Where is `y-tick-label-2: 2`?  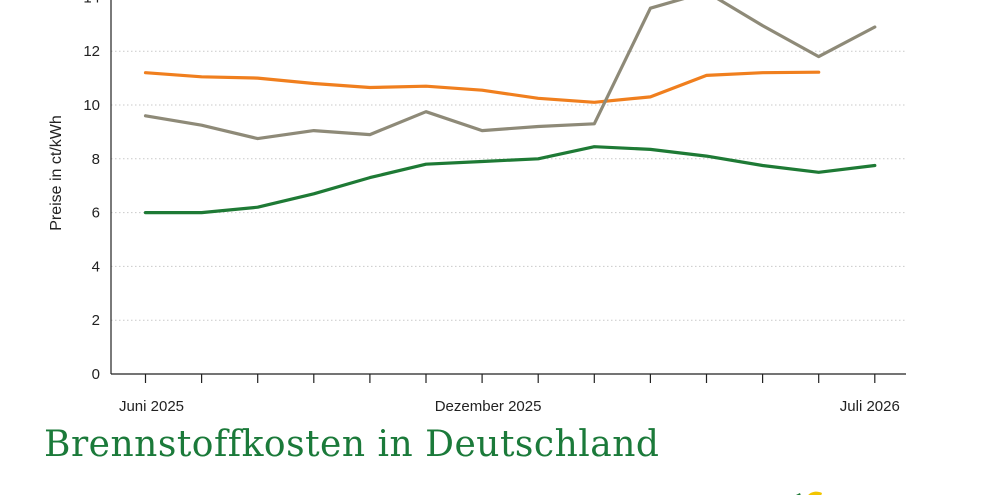 y-tick-label-2: 2 is located at coordinates (96, 320).